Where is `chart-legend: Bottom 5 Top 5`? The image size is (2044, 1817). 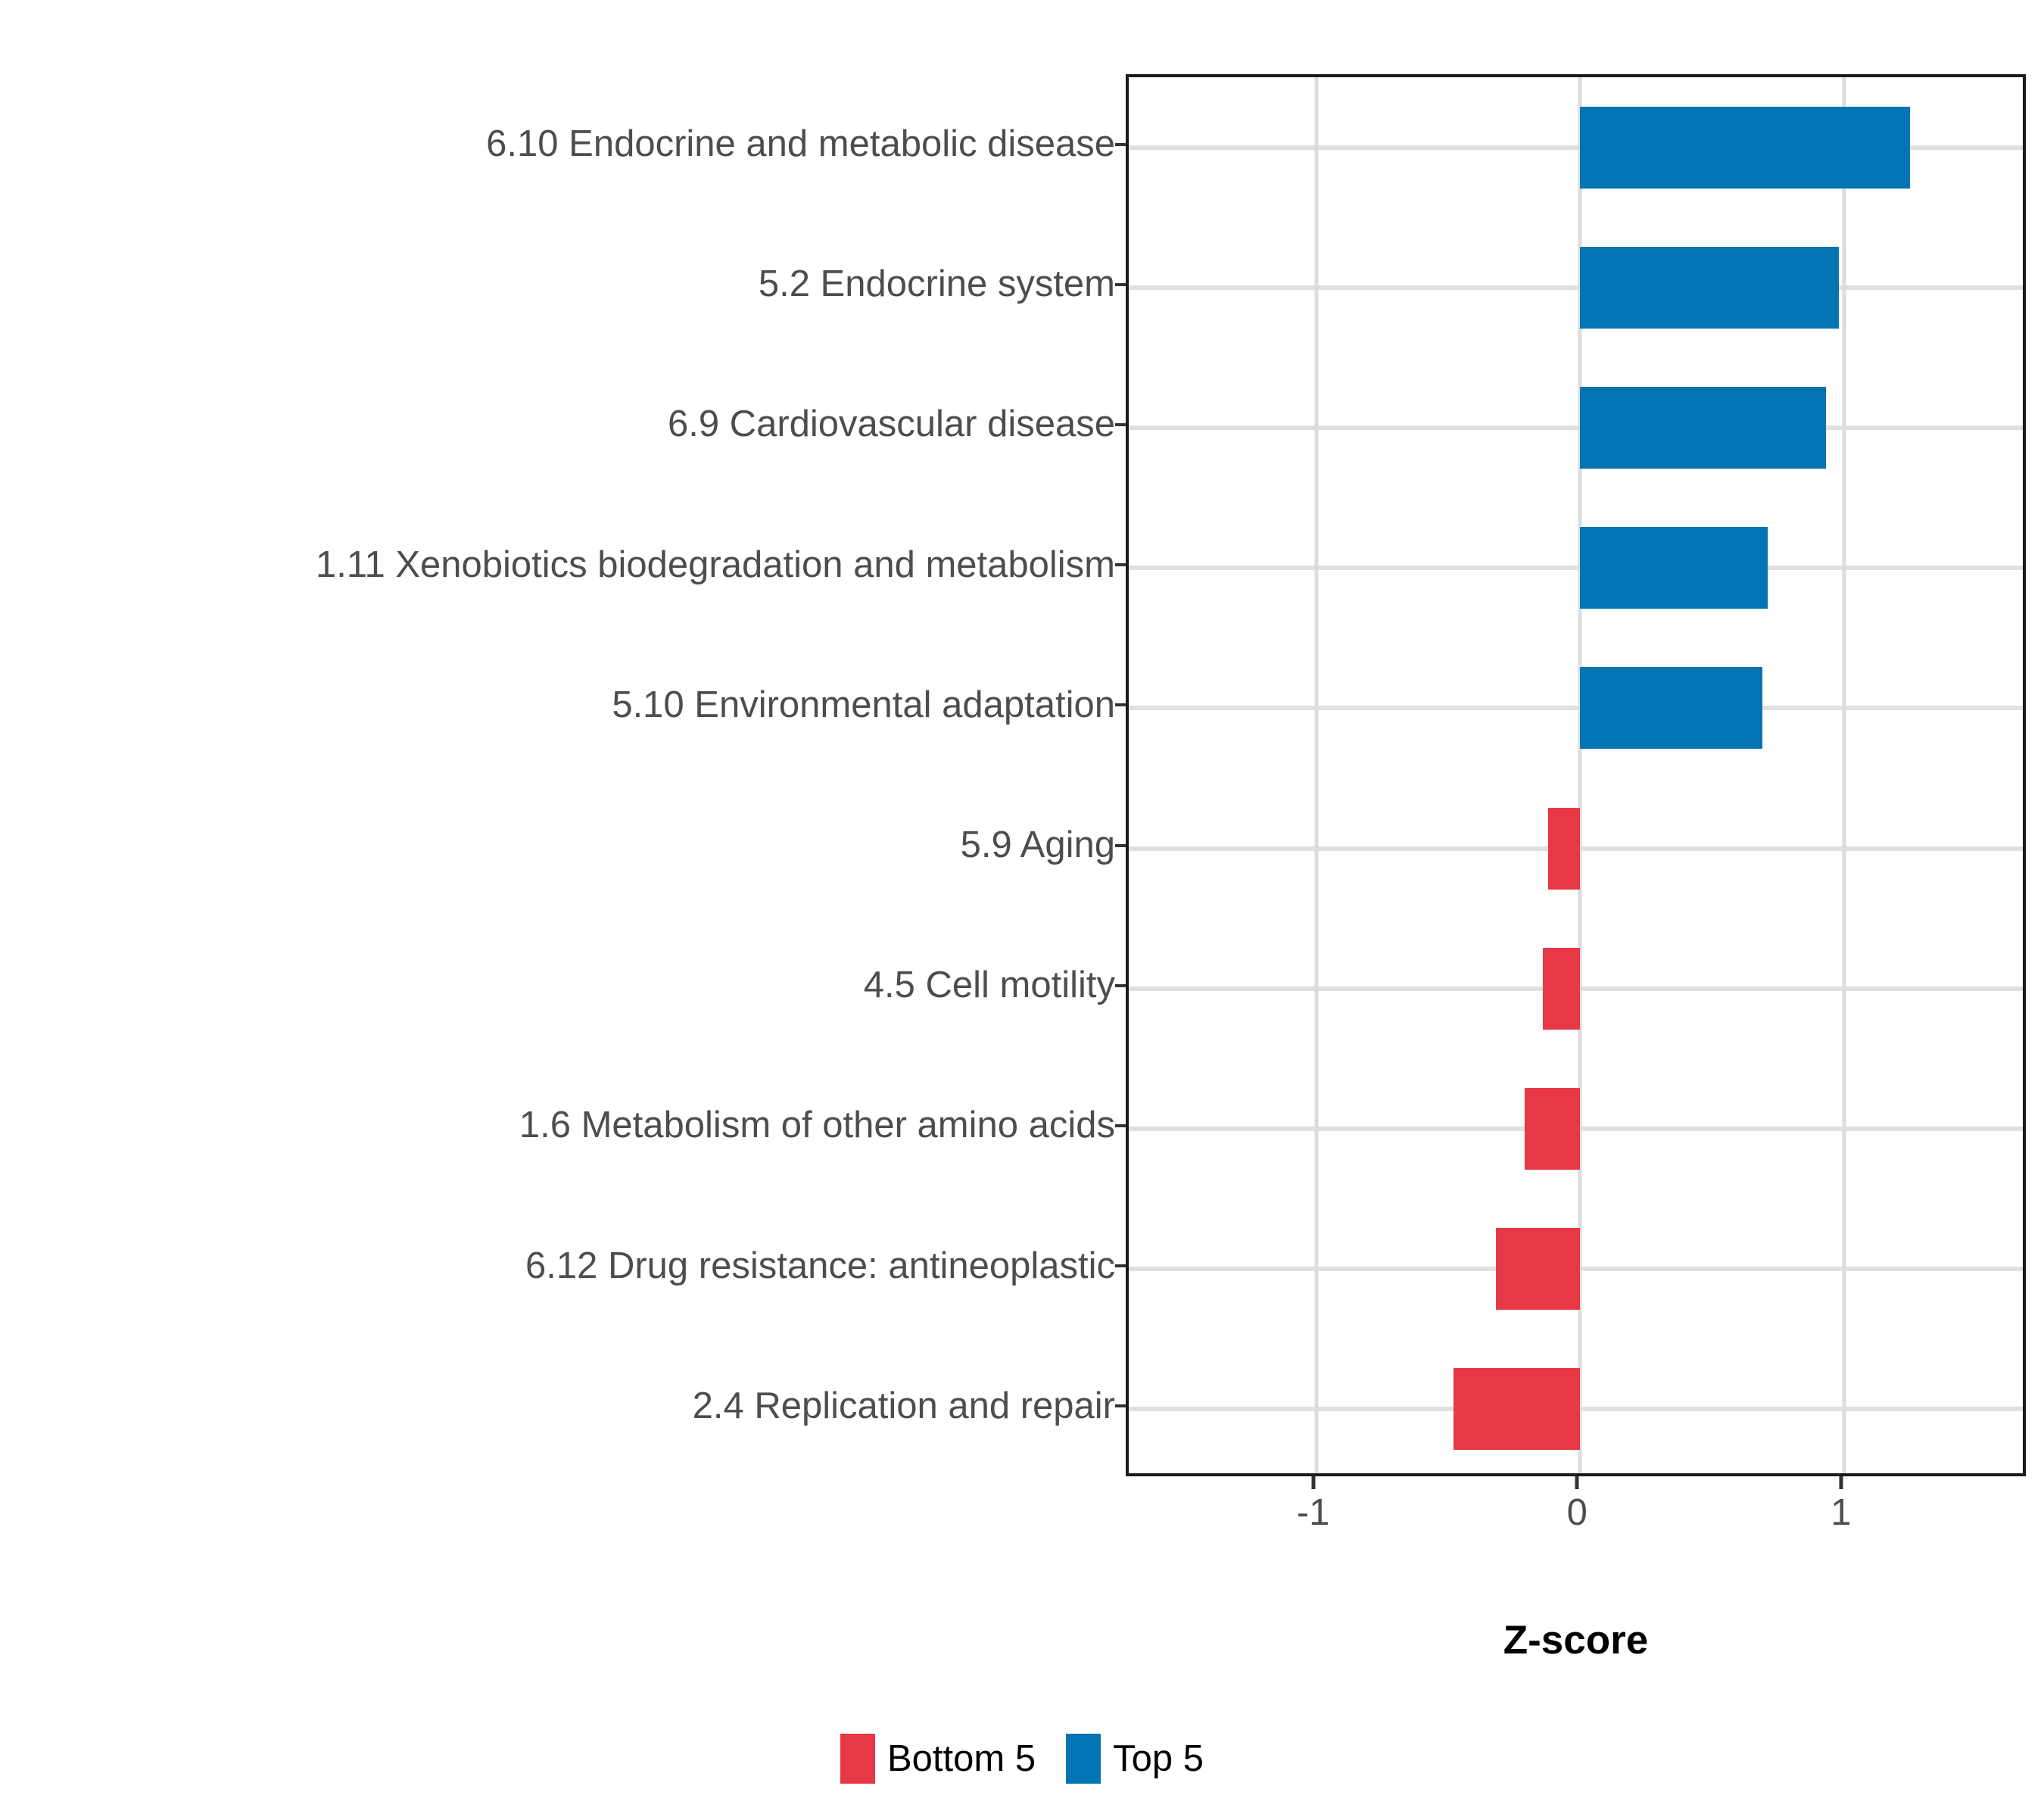 chart-legend: Bottom 5 Top 5 is located at coordinates (1022, 1759).